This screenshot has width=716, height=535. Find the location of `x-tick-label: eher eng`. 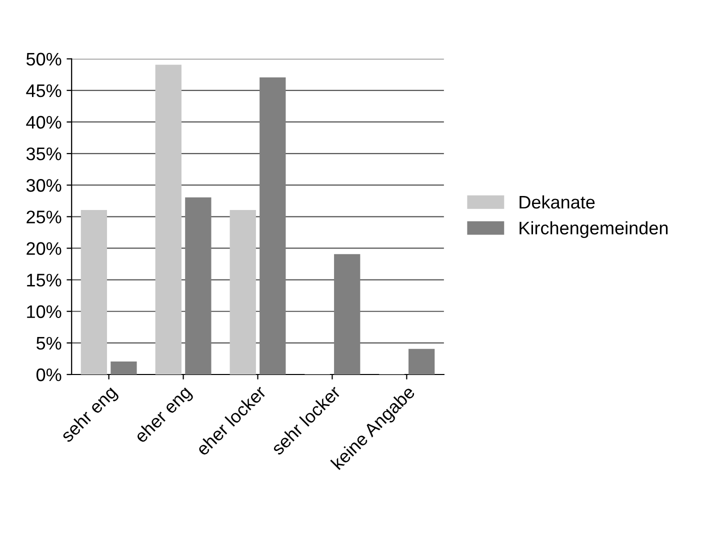

x-tick-label: eher eng is located at coordinates (163, 415).